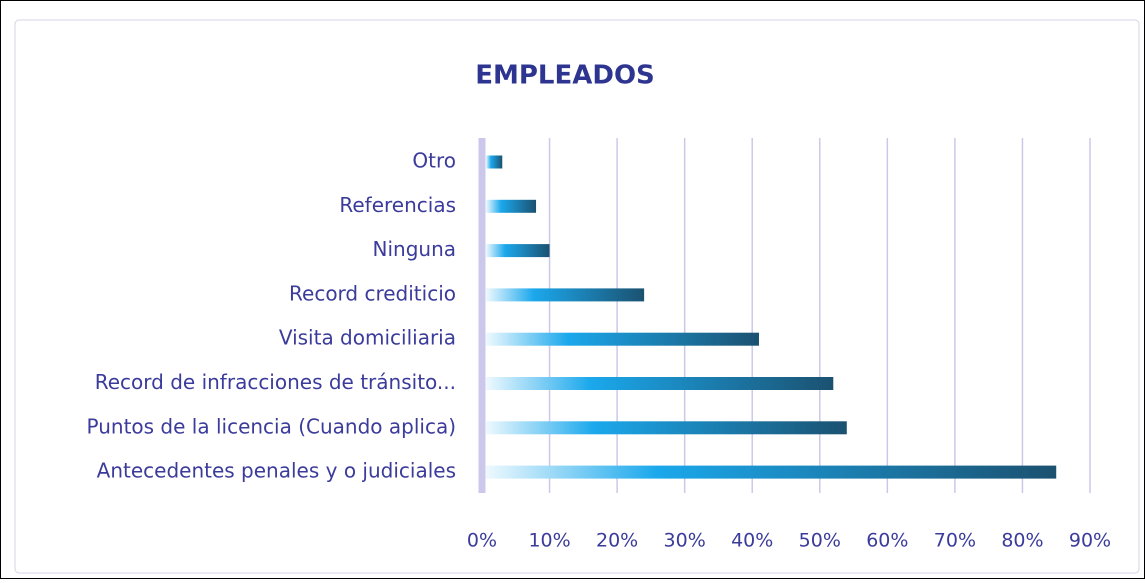  I want to click on x-tick-label: 10%, so click(549, 541).